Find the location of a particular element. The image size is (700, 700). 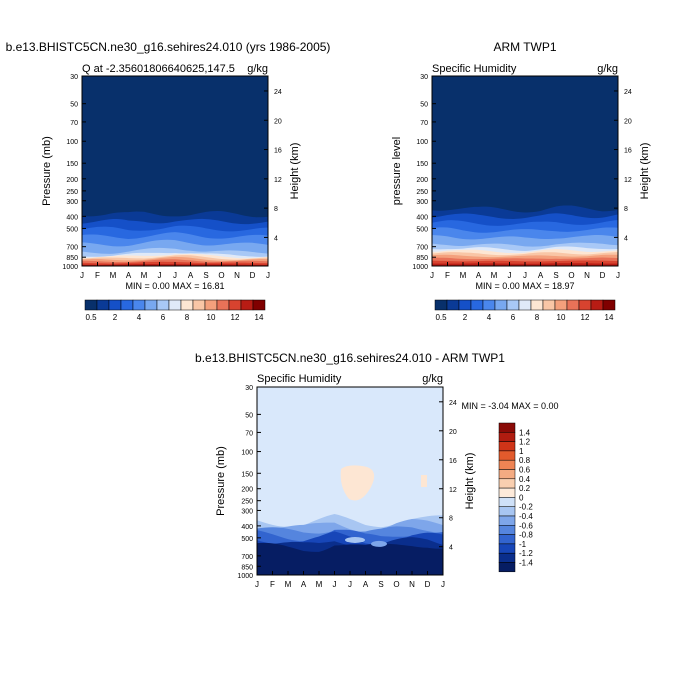

panel-diff-units: g/kg is located at coordinates (432, 379).